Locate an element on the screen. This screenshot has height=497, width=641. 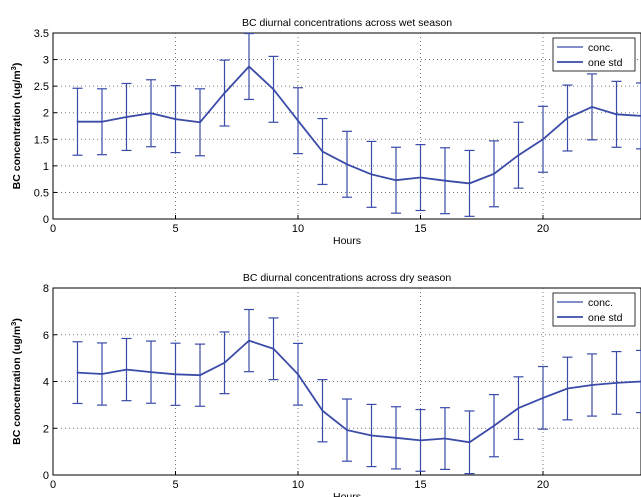
y-tick-label: 4 is located at coordinates (46, 383).